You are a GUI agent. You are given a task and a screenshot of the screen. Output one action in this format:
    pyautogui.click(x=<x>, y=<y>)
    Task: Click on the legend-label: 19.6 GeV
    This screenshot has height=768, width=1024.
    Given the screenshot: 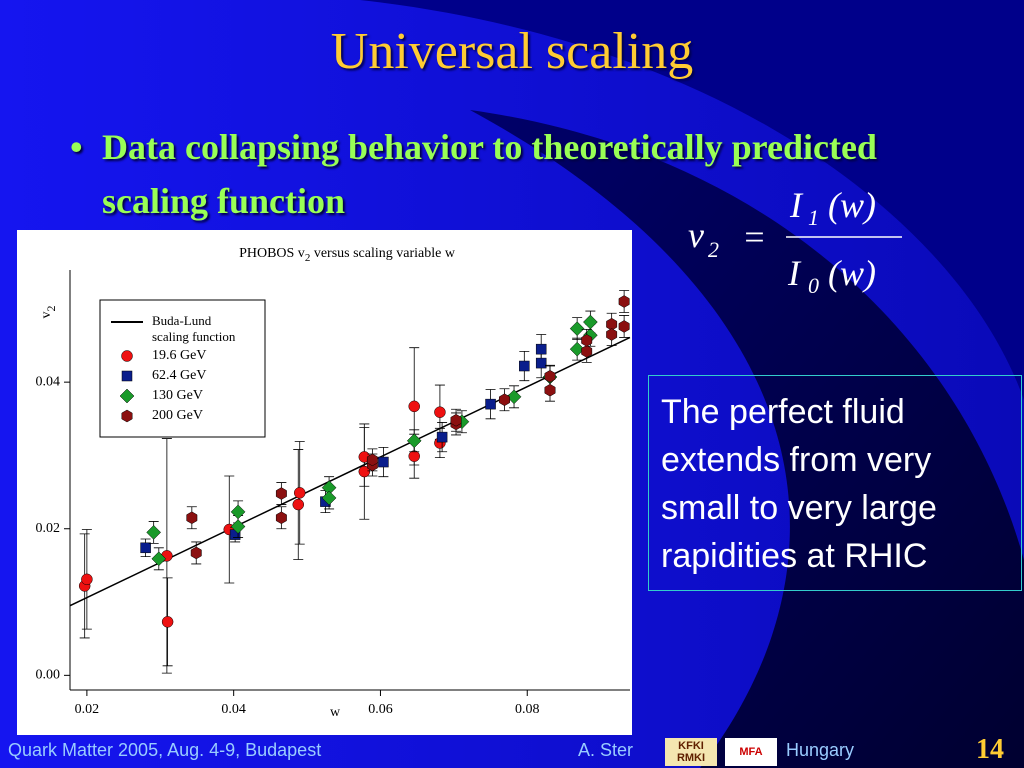 What is the action you would take?
    pyautogui.click(x=179, y=355)
    